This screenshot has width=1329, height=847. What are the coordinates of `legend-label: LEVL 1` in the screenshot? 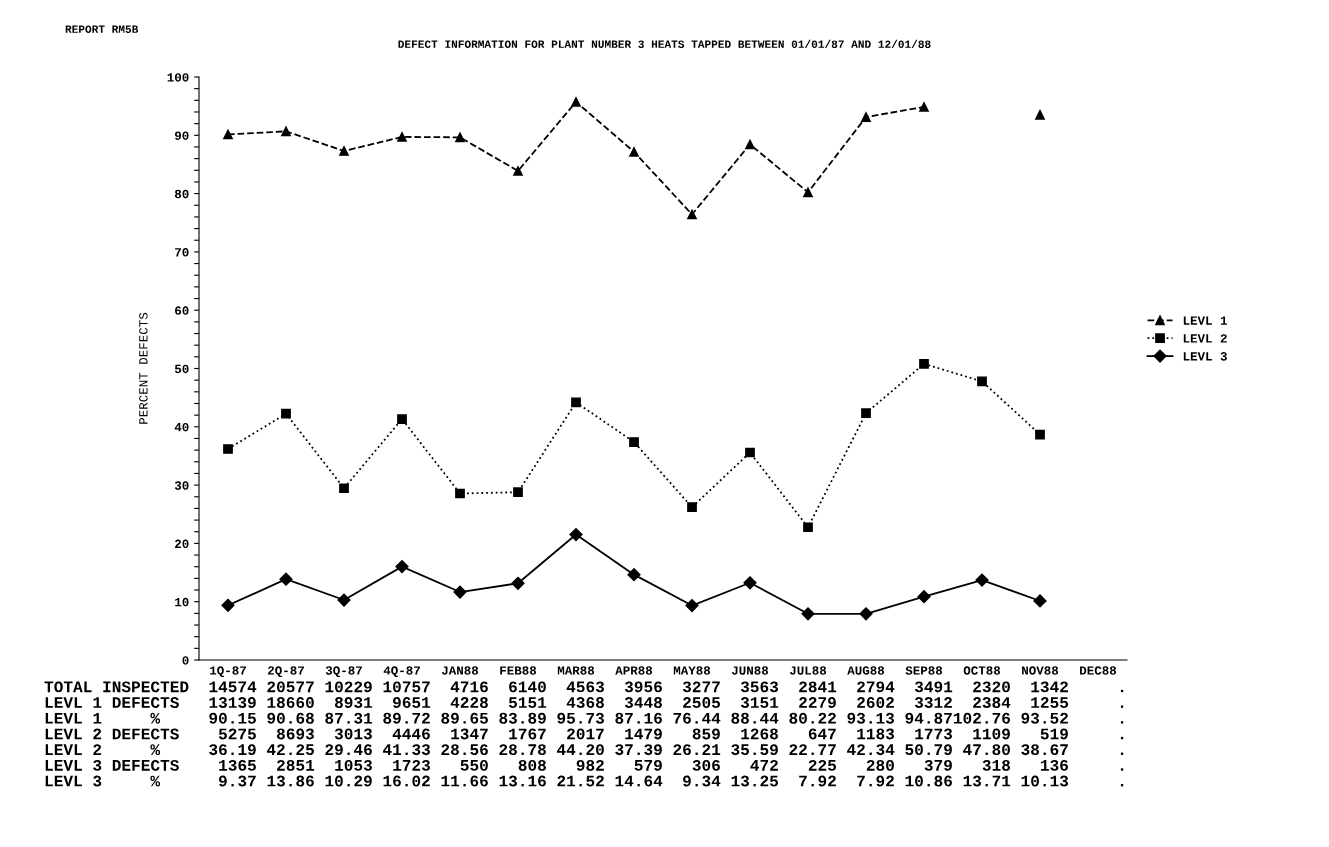 It's located at (1205, 320).